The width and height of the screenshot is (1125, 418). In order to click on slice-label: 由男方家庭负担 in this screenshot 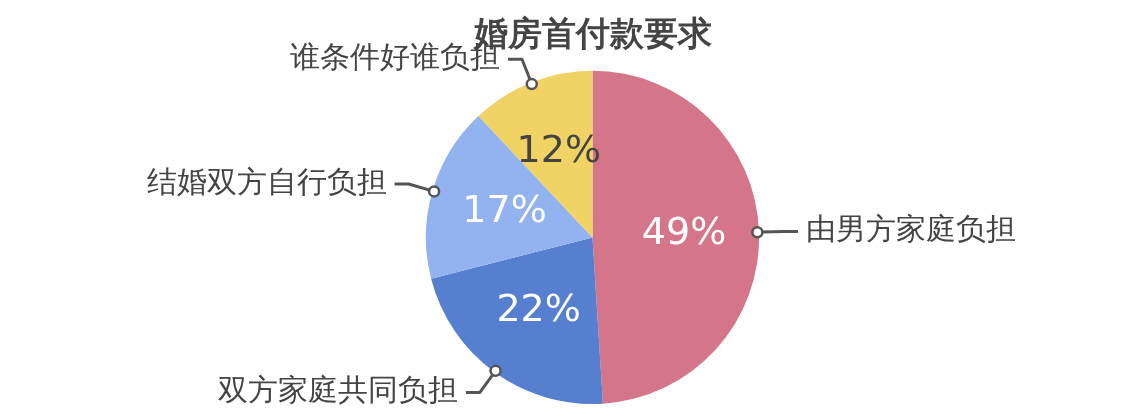, I will do `click(911, 229)`.